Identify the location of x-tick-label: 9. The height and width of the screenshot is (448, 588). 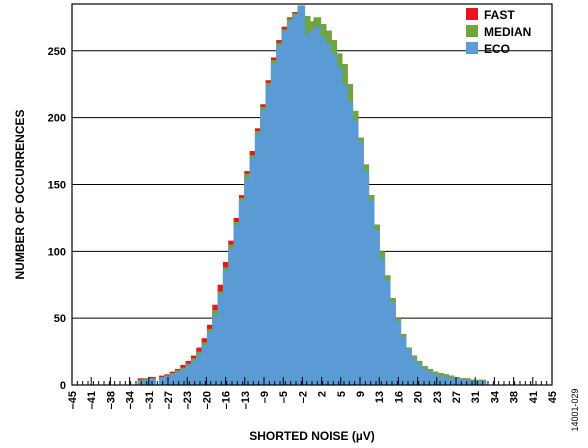
(361, 394).